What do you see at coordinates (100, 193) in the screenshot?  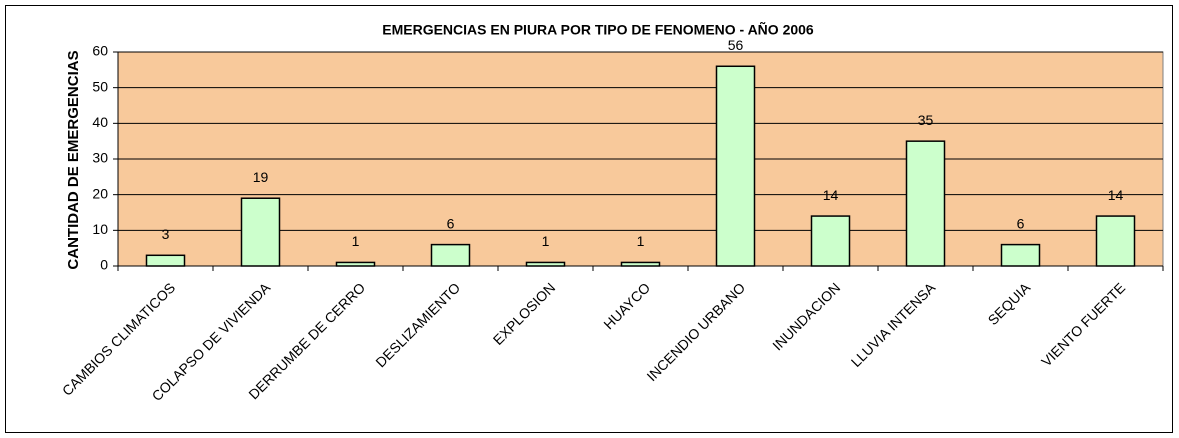 I see `y-tick-label: 20` at bounding box center [100, 193].